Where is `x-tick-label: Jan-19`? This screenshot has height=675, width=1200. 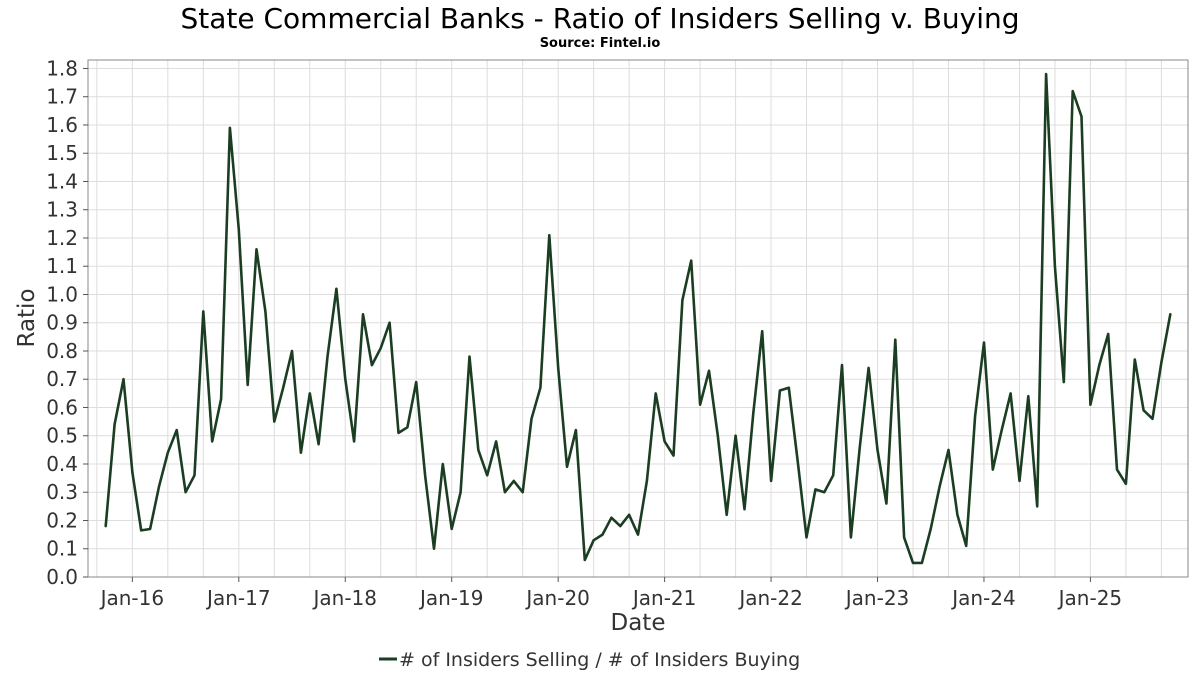
x-tick-label: Jan-19 is located at coordinates (451, 598).